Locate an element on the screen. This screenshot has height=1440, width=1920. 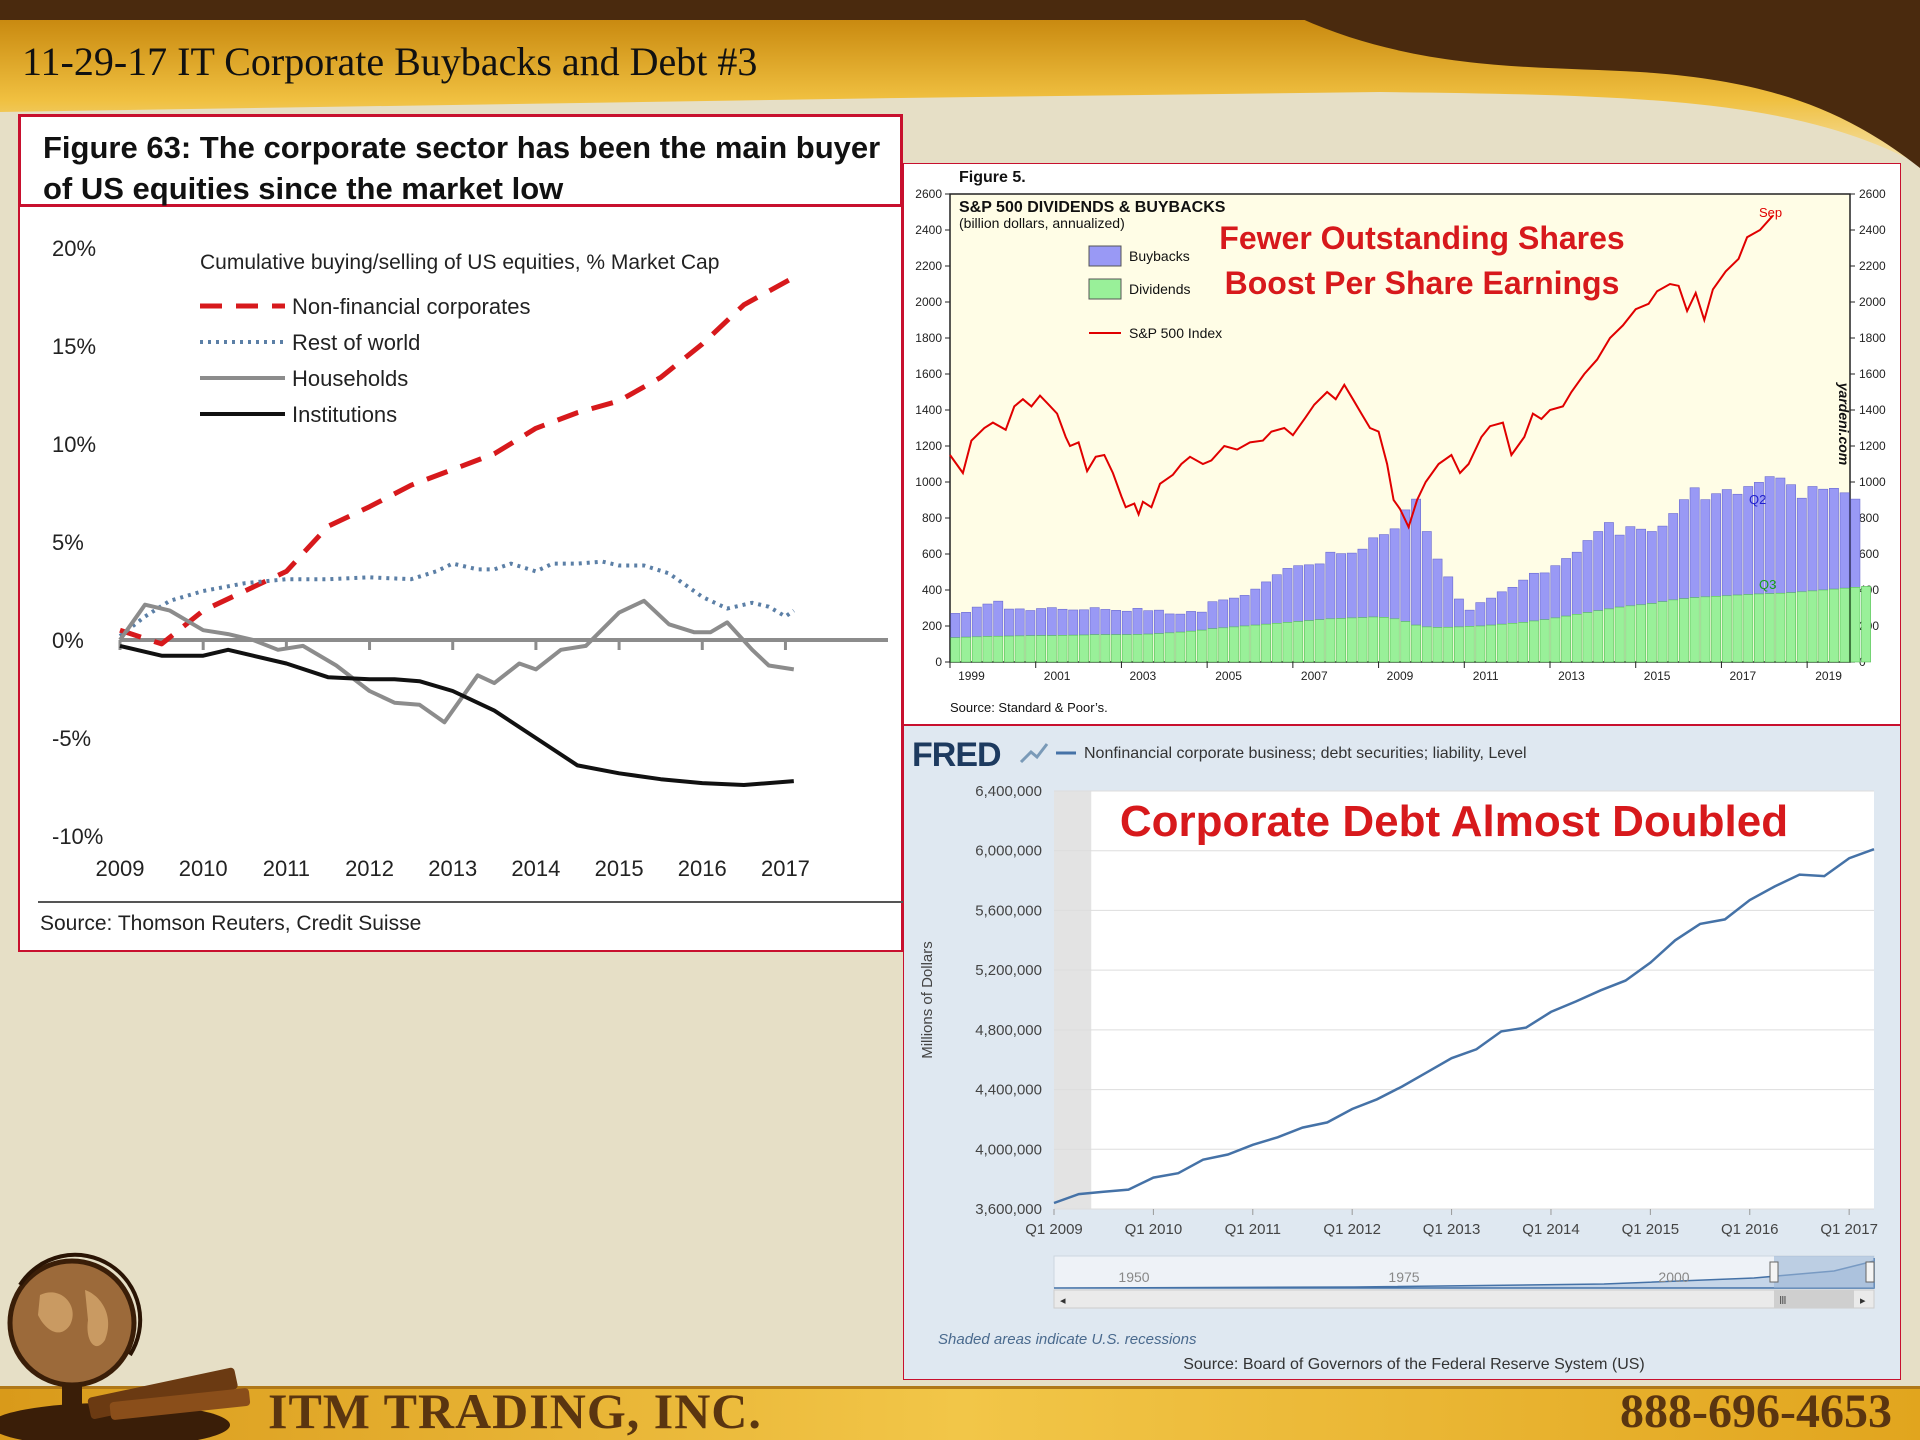
yd-q3-label: Q3 is located at coordinates (1767, 584).